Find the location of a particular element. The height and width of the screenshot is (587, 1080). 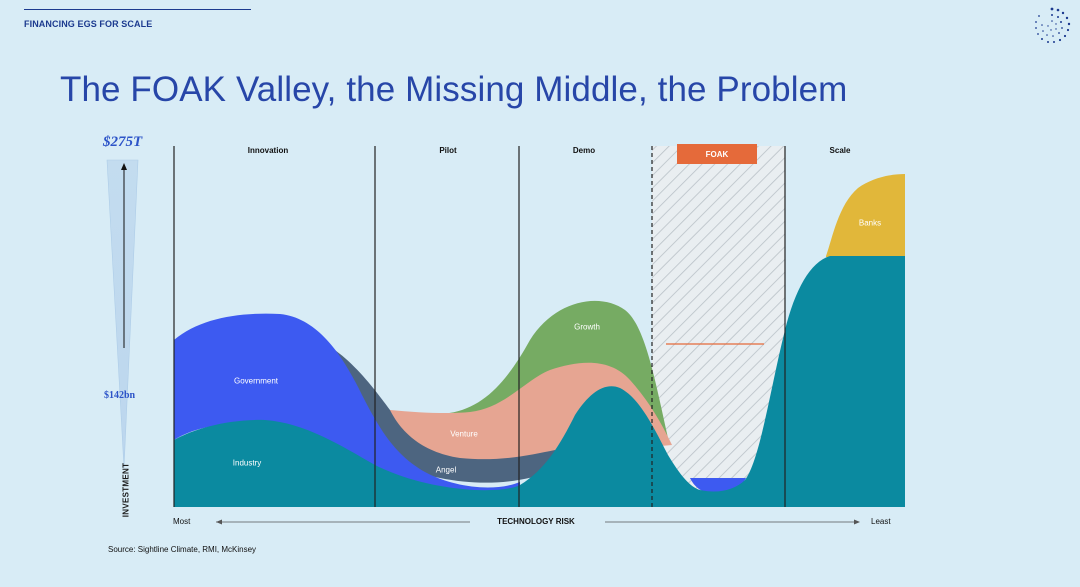

label-venture: Venture is located at coordinates (464, 434).